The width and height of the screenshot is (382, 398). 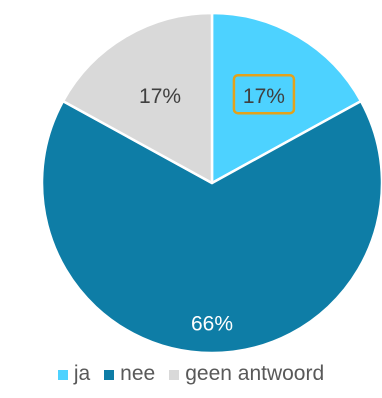 I want to click on legend: ja nee geen antwoord, so click(x=191, y=374).